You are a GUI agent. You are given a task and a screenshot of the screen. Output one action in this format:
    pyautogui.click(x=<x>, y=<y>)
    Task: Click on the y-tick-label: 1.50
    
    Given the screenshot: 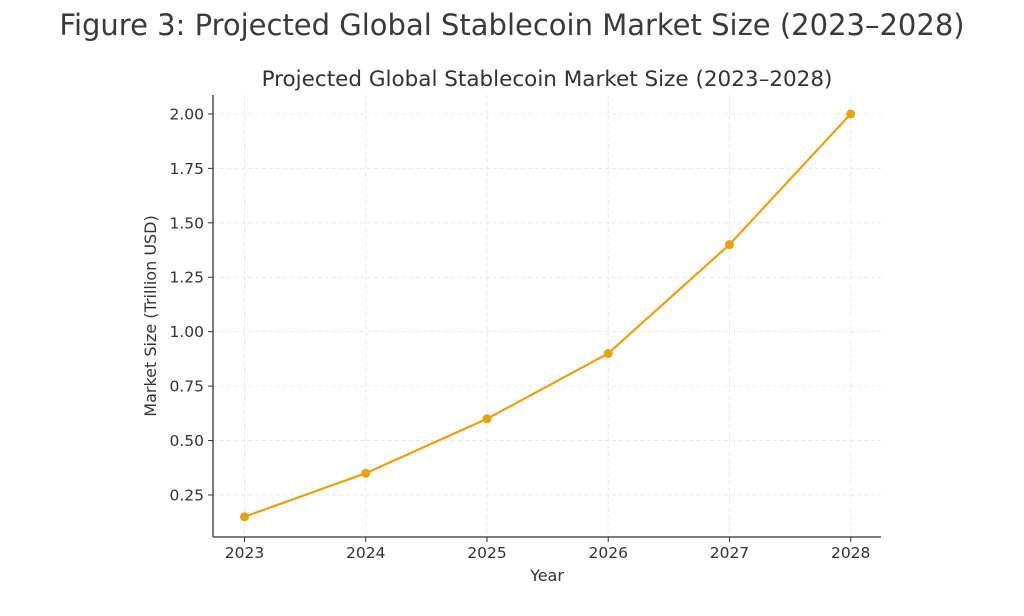 What is the action you would take?
    pyautogui.click(x=186, y=223)
    